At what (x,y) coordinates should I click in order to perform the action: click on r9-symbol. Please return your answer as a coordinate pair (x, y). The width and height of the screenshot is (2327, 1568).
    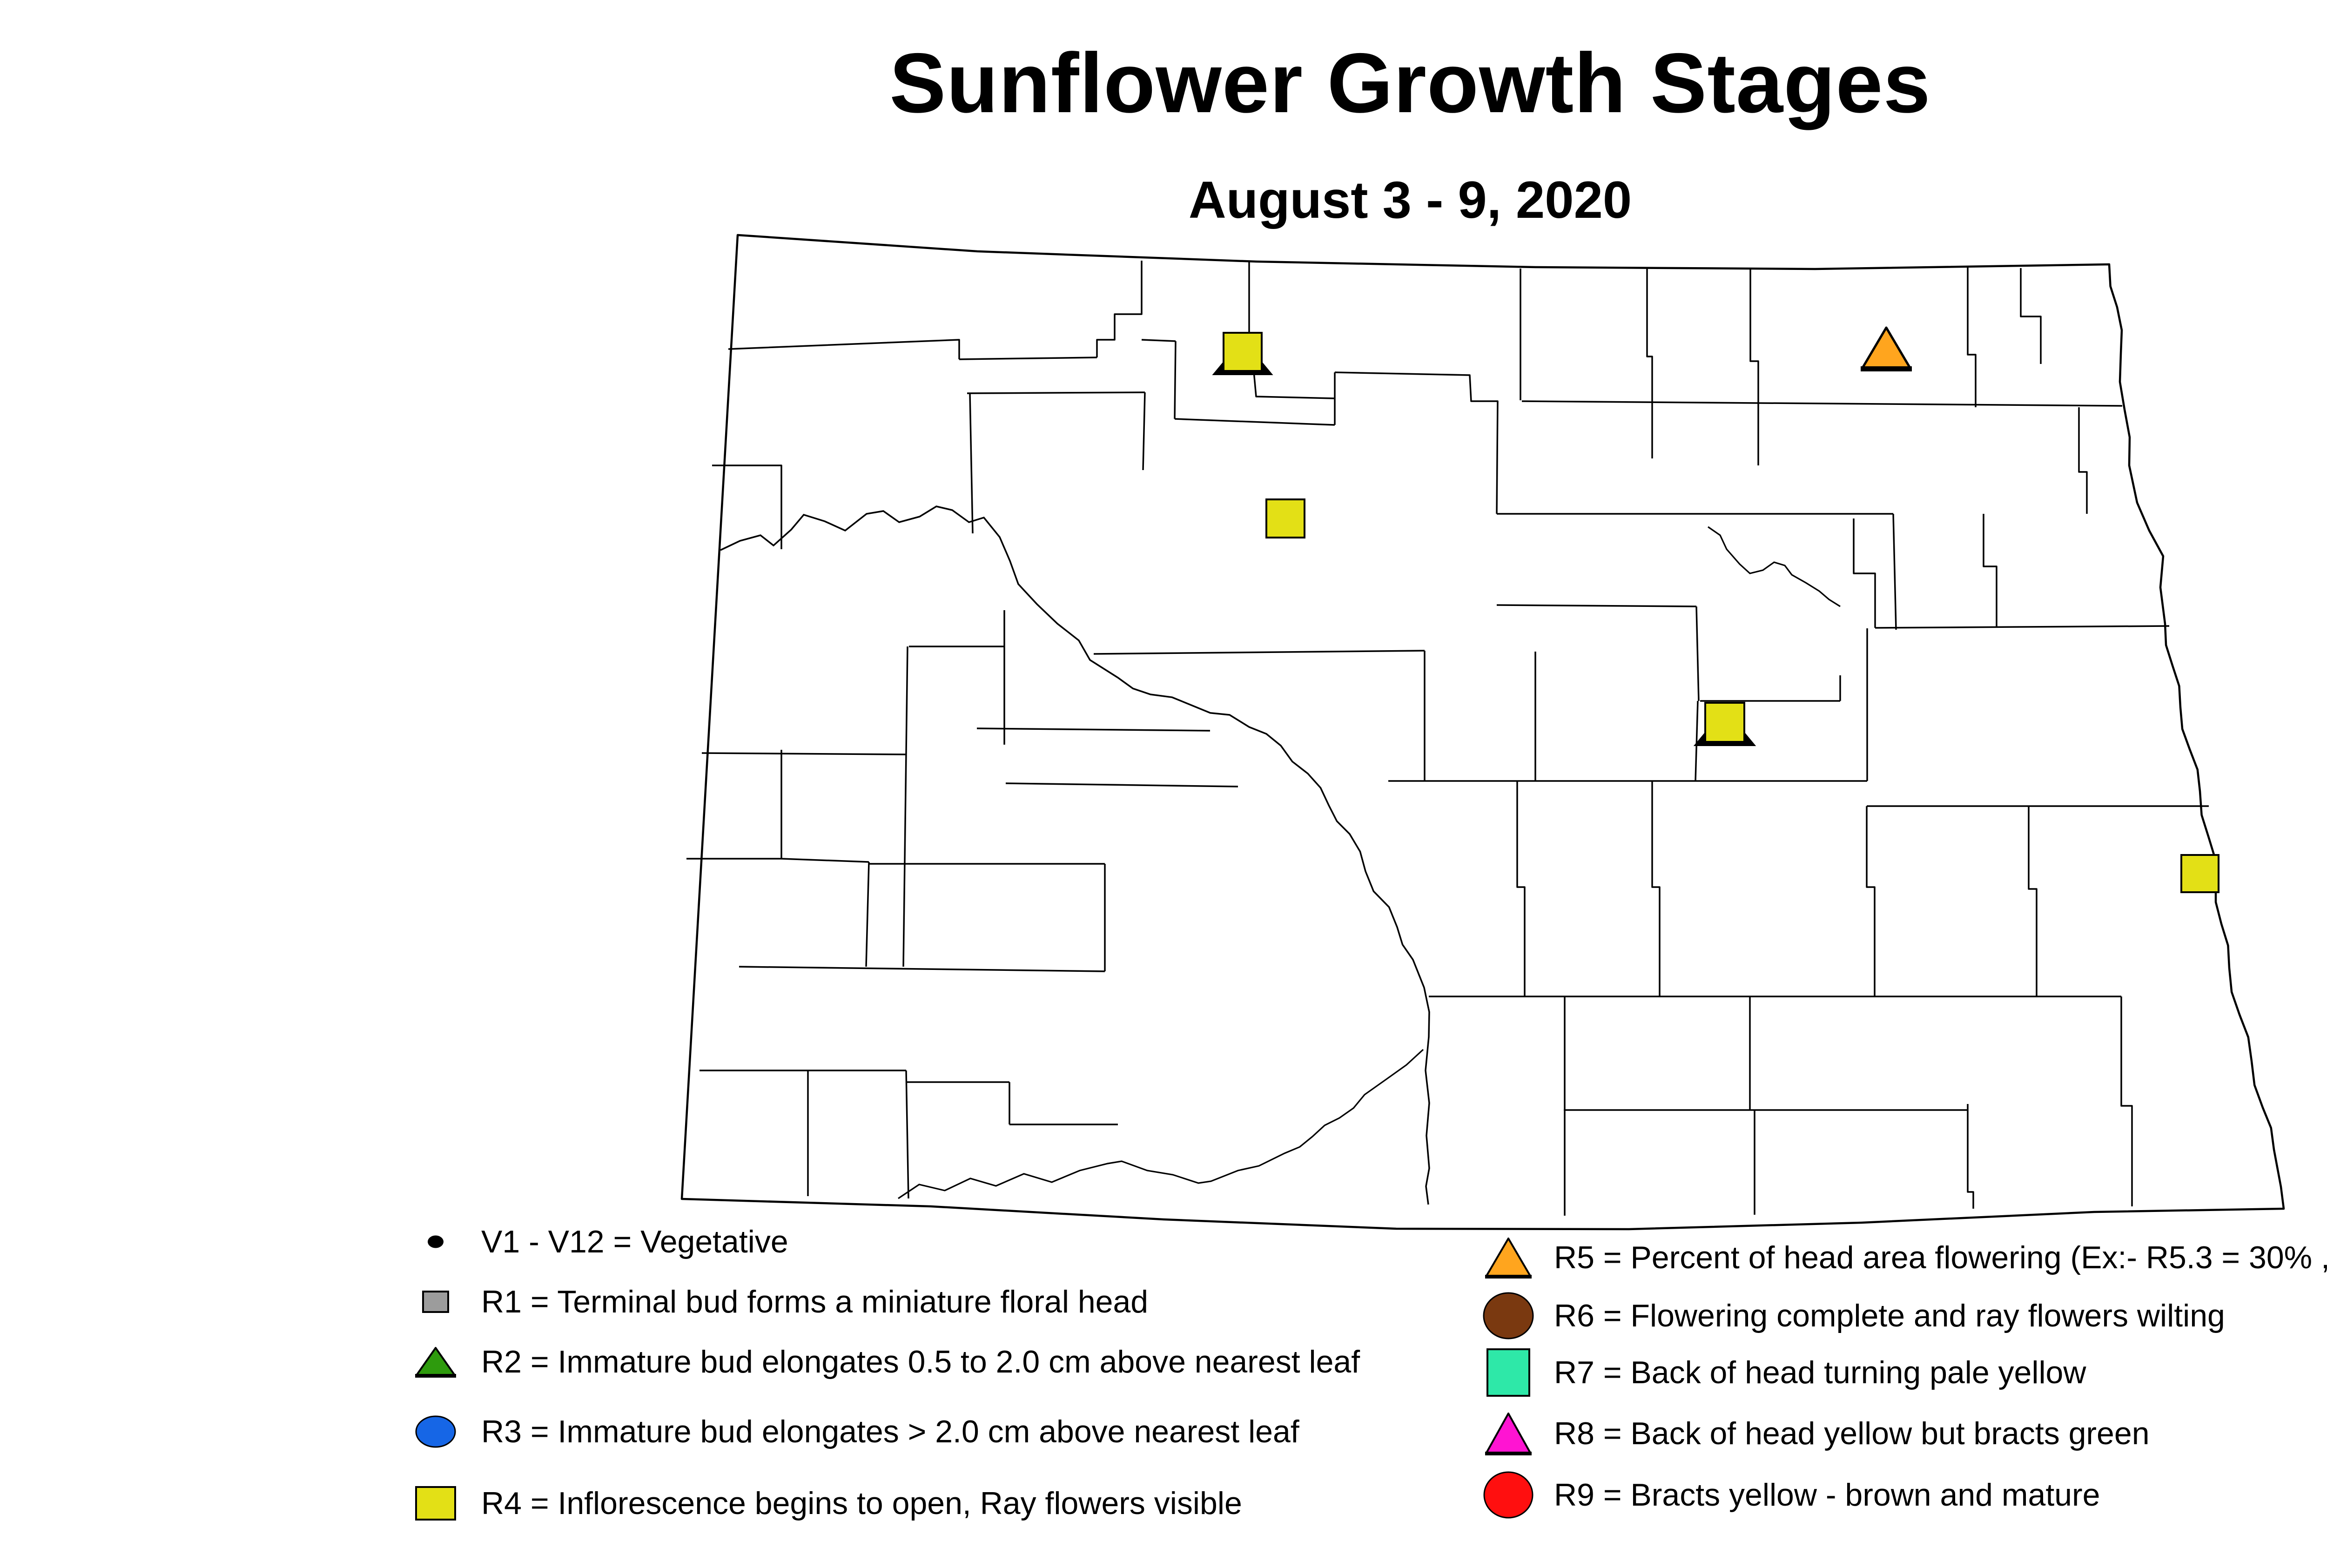
    Looking at the image, I should click on (1508, 1495).